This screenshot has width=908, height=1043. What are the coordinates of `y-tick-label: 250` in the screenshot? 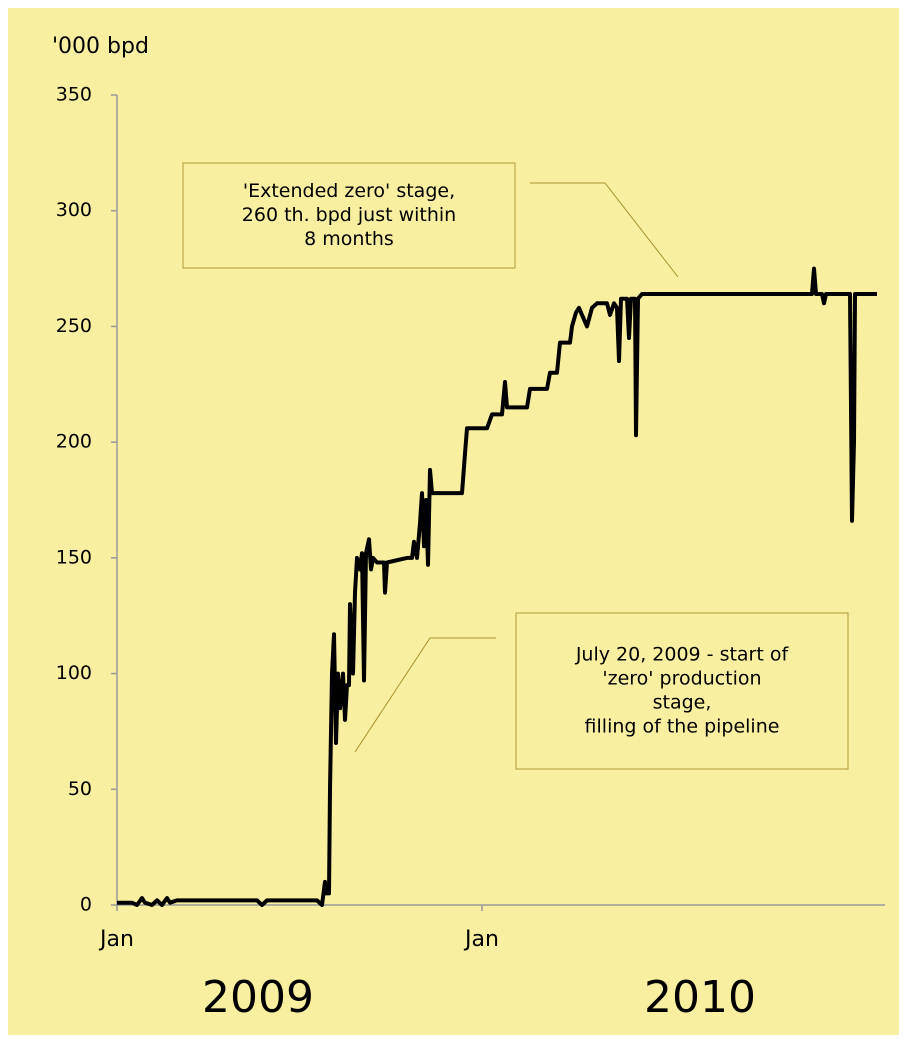 It's located at (74, 326).